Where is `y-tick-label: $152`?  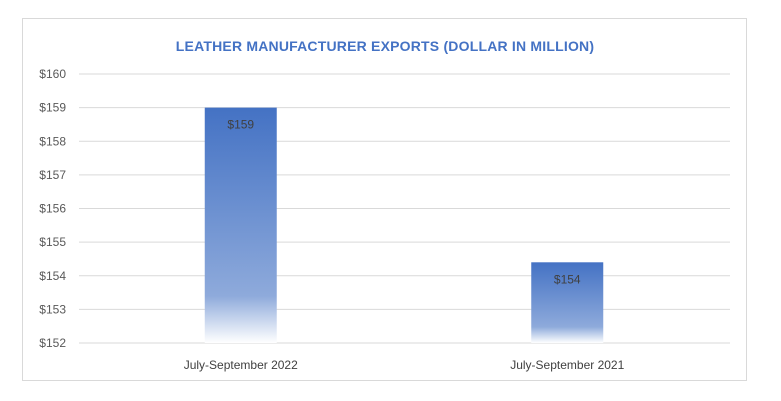 y-tick-label: $152 is located at coordinates (52, 343).